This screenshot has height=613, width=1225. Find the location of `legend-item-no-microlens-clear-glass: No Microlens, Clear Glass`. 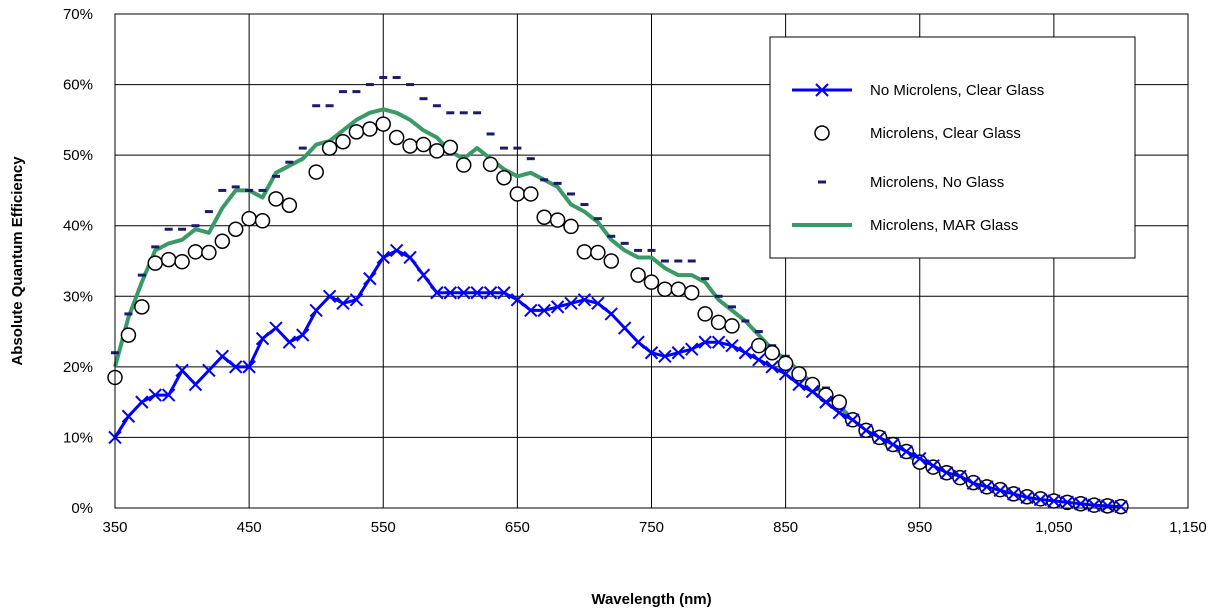

legend-item-no-microlens-clear-glass: No Microlens, Clear Glass is located at coordinates (918, 90).